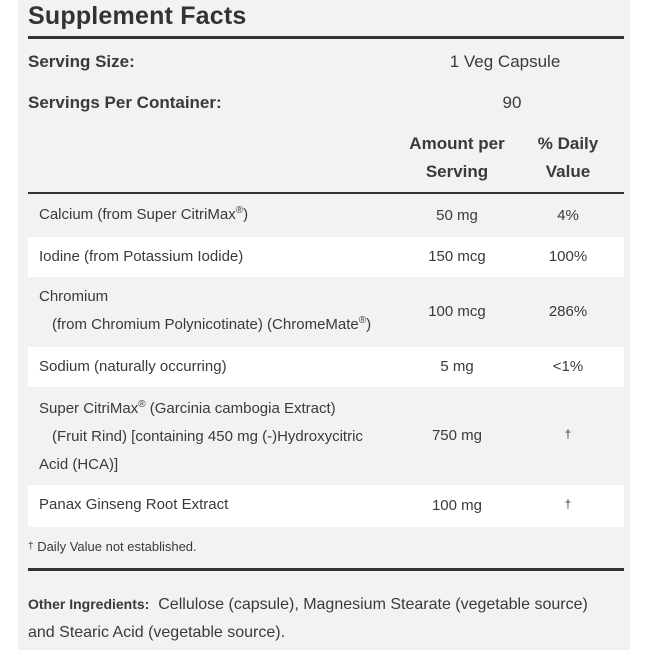 The height and width of the screenshot is (650, 650). Describe the element at coordinates (326, 193) in the screenshot. I see `header-rule` at that location.